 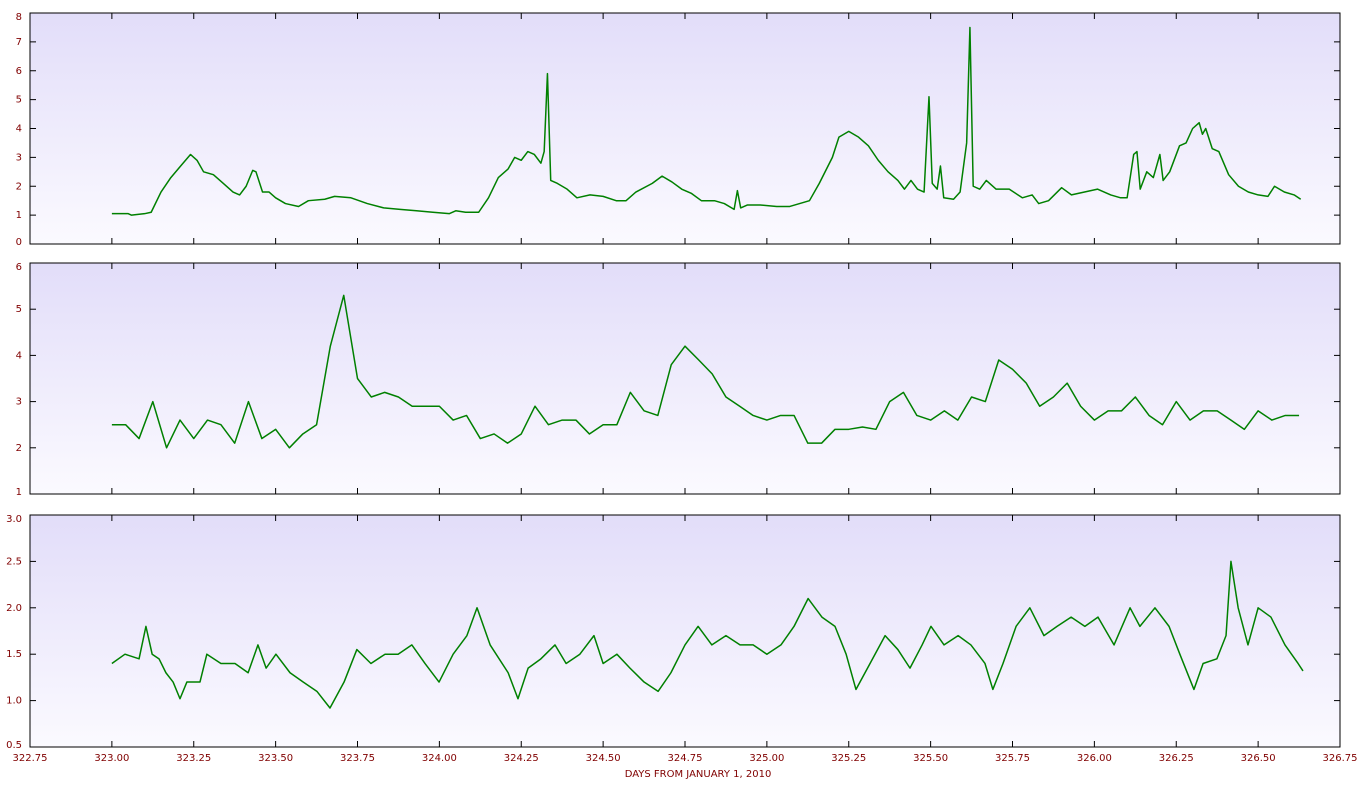 What do you see at coordinates (19, 42) in the screenshot?
I see `y-tick-label: 7` at bounding box center [19, 42].